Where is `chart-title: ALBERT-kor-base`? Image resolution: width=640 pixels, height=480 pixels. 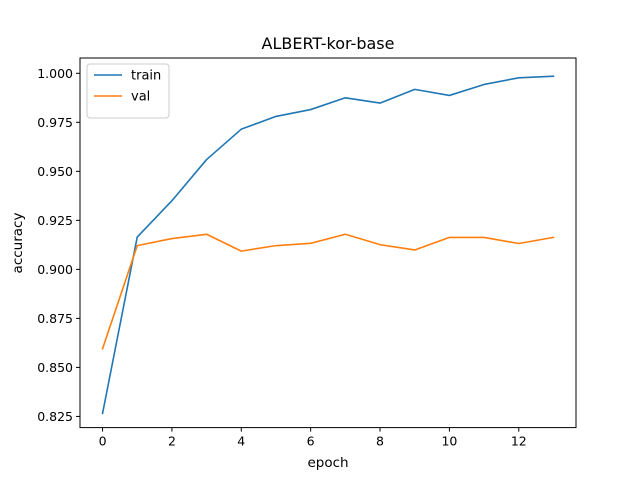
chart-title: ALBERT-kor-base is located at coordinates (328, 43).